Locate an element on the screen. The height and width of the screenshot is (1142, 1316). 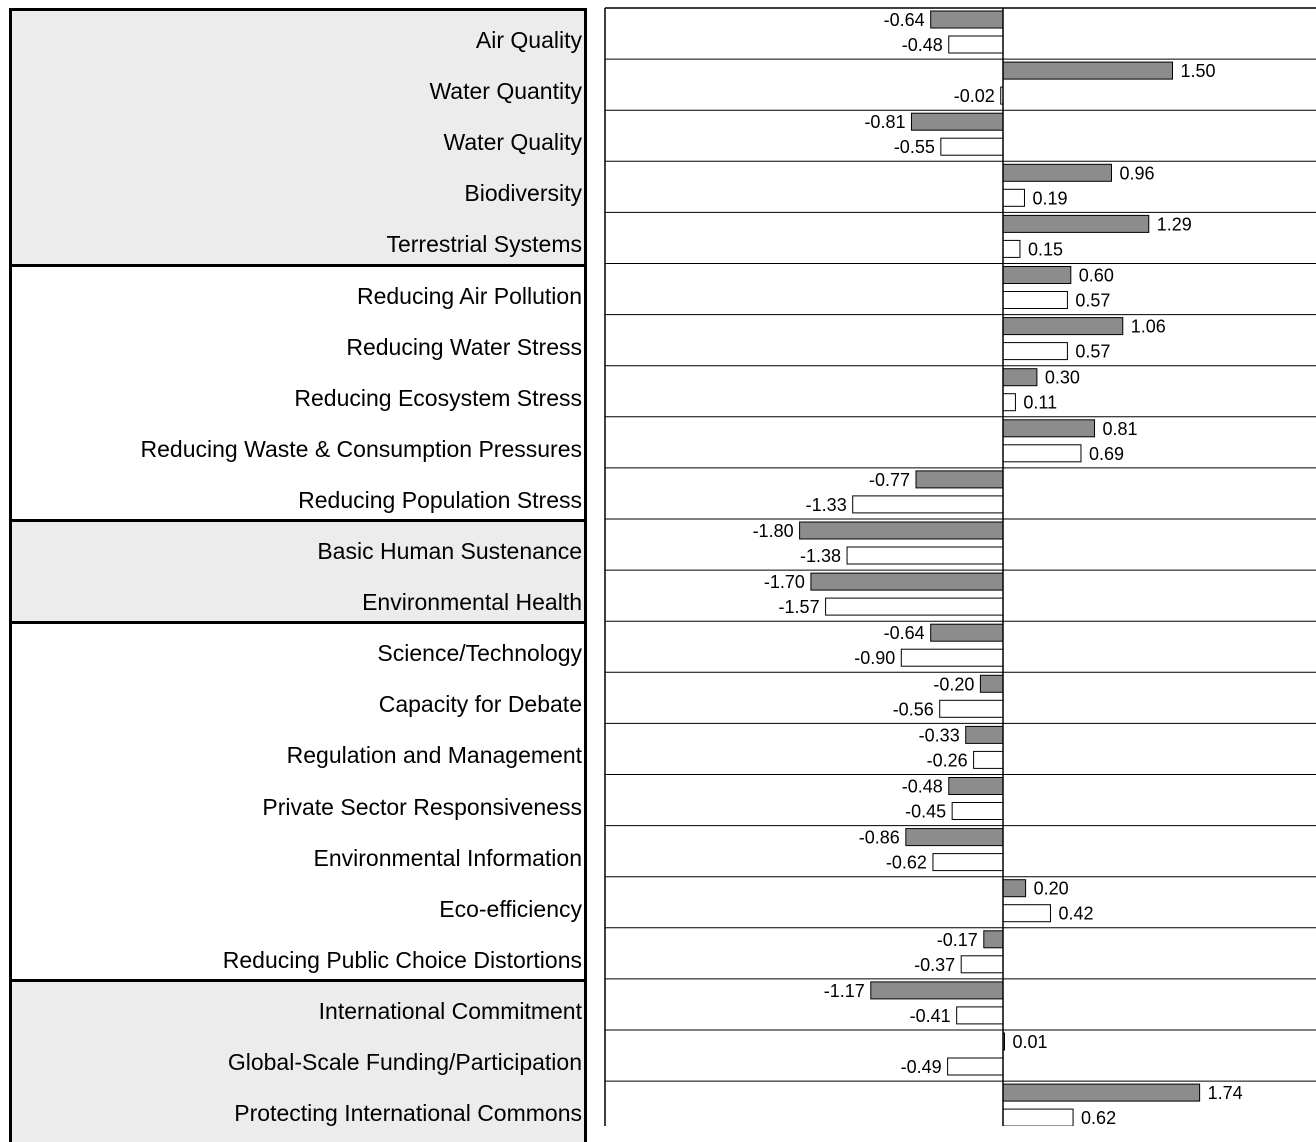
data-label-series-1: -0.20 is located at coordinates (953, 684).